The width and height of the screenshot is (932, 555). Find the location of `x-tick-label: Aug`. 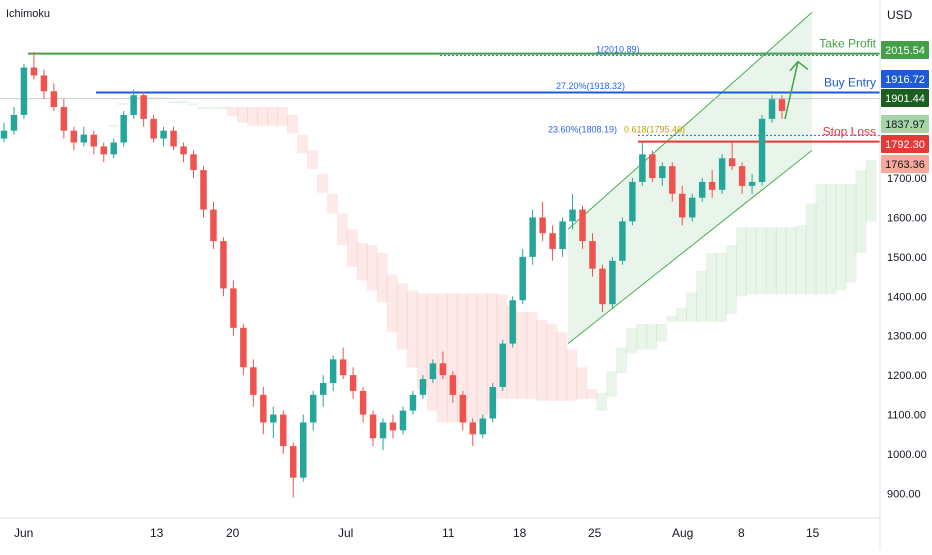

x-tick-label: Aug is located at coordinates (682, 533).